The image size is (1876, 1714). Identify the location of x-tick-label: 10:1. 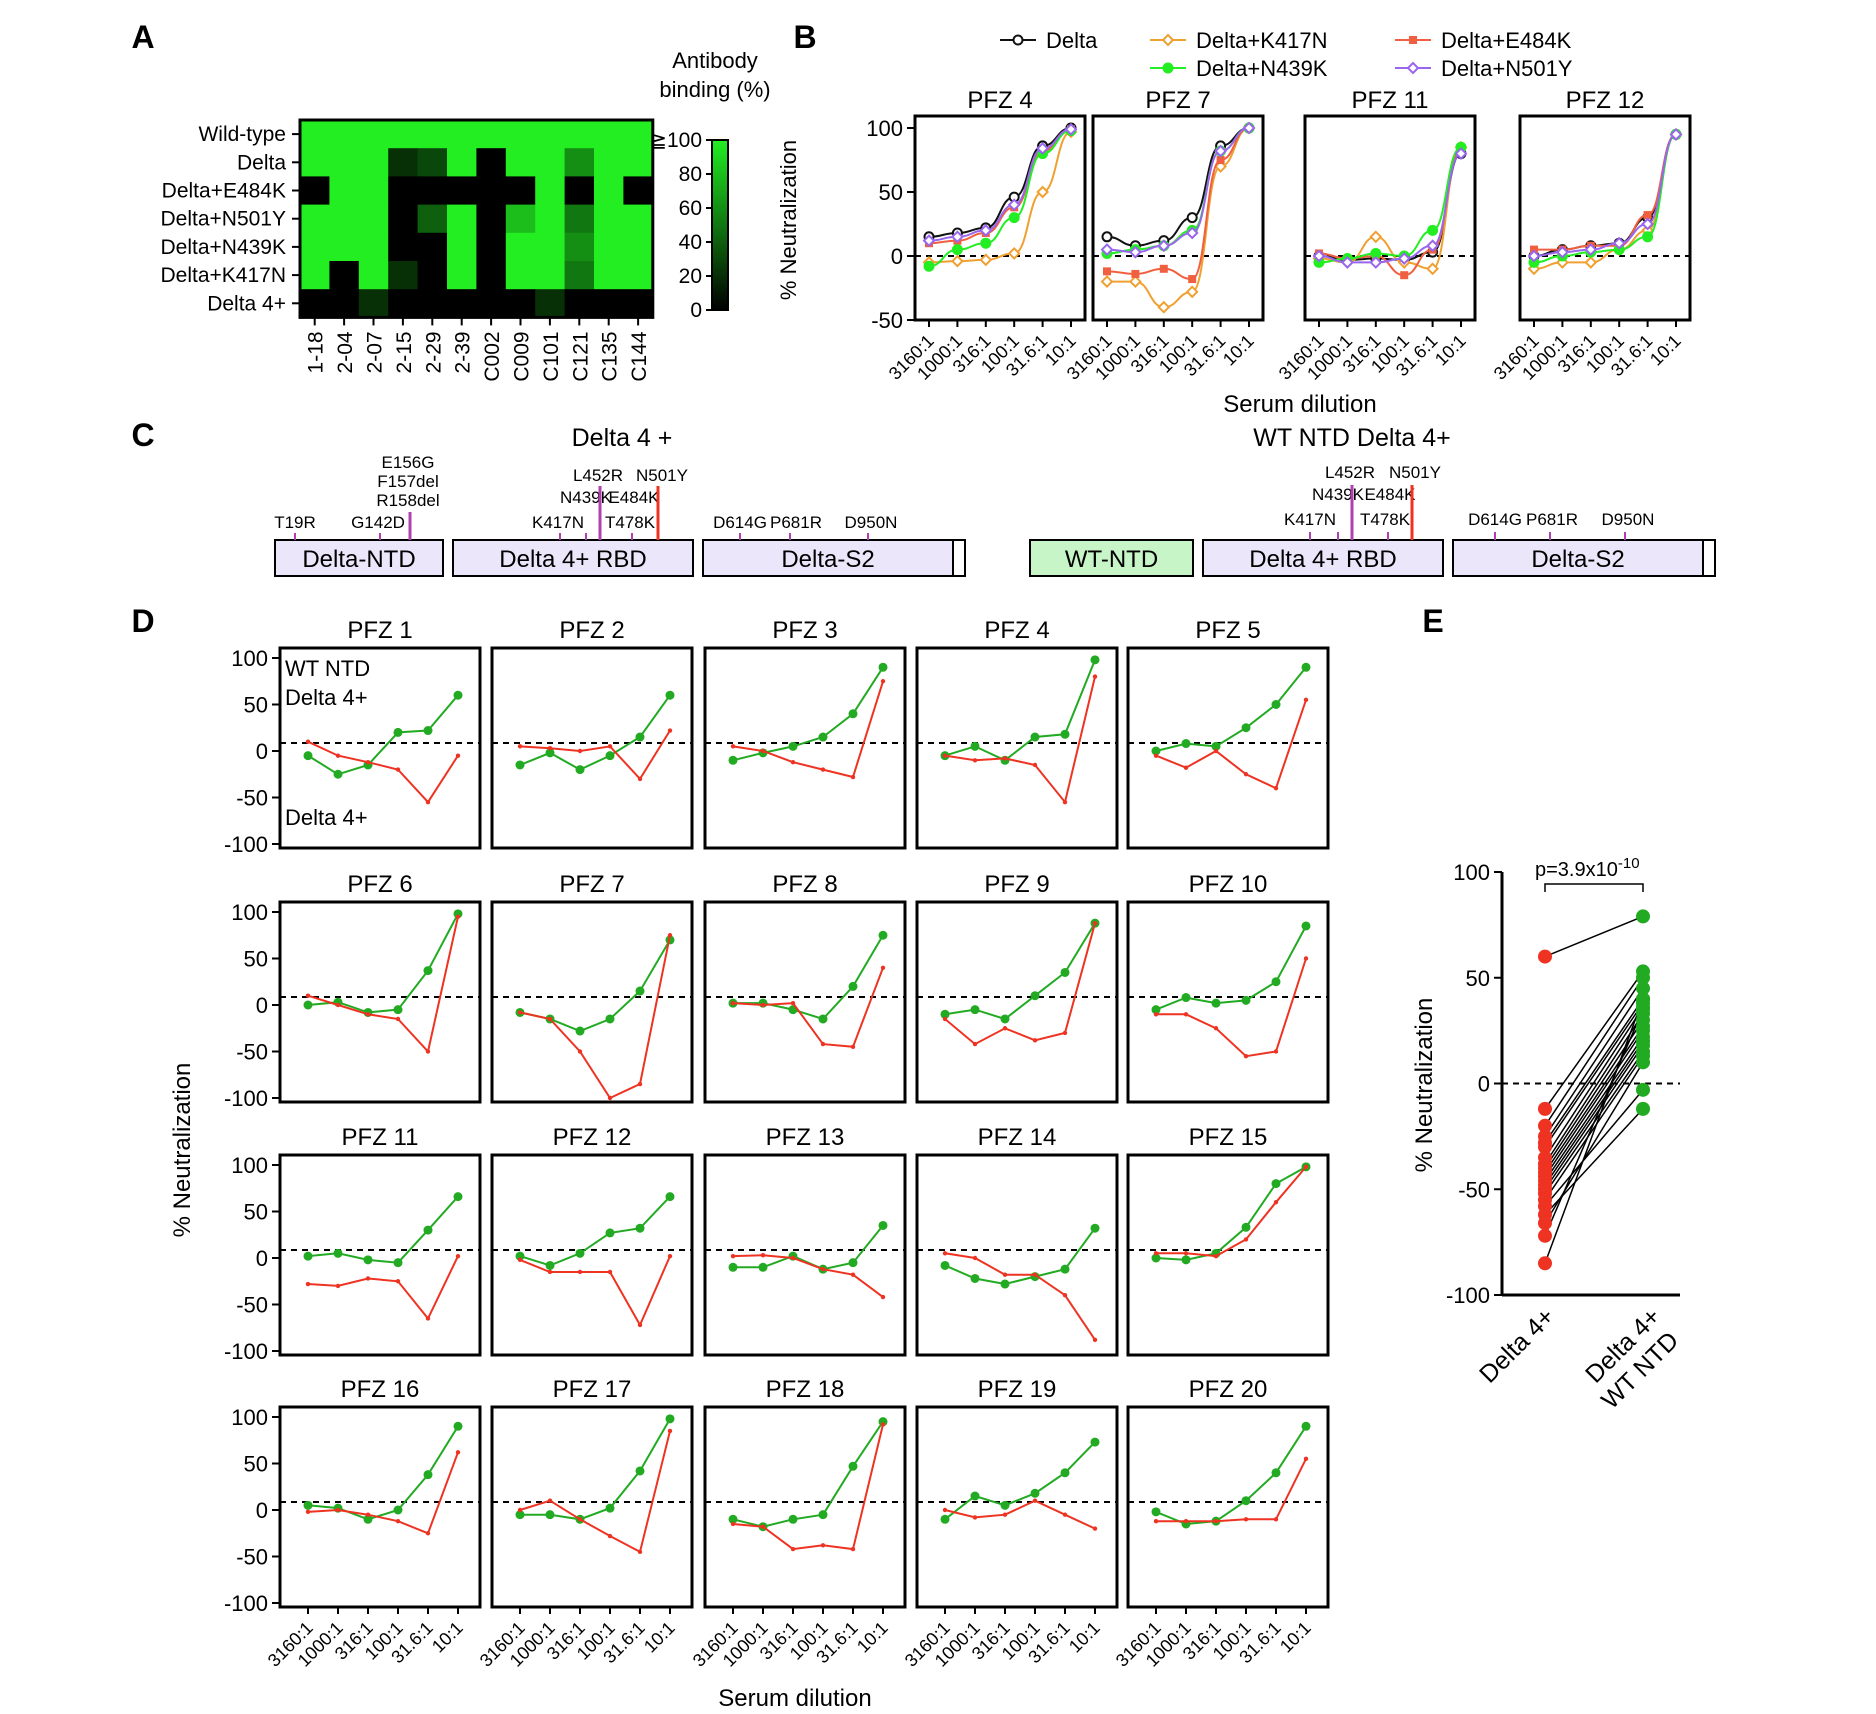
(1450, 350).